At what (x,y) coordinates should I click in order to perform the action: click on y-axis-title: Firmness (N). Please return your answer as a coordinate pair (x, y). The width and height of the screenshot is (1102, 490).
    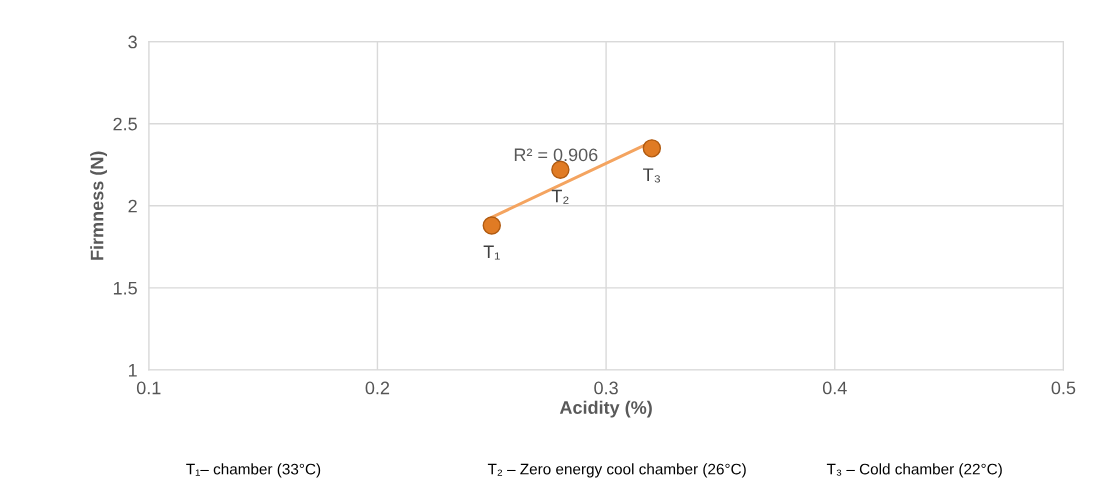
    Looking at the image, I should click on (99, 205).